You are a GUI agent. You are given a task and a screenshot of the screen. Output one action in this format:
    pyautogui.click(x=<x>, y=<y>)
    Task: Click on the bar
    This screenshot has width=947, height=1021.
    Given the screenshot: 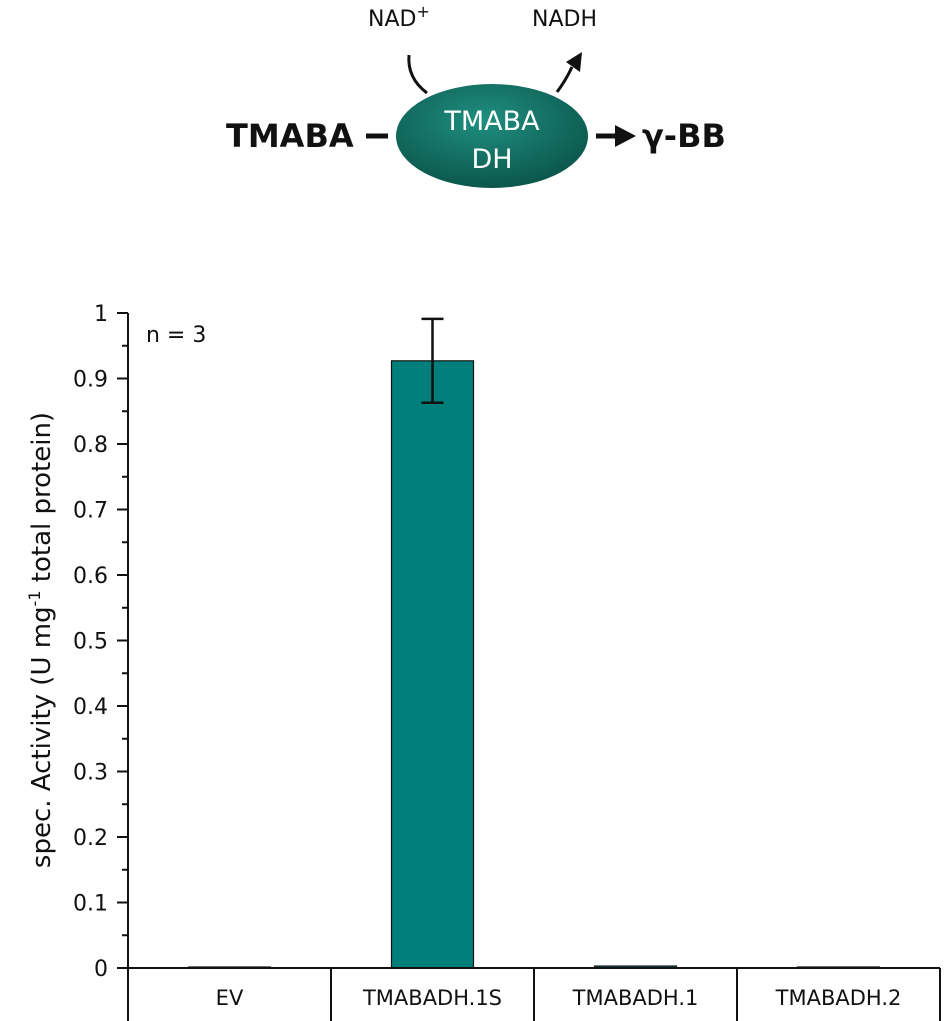 What is the action you would take?
    pyautogui.click(x=432, y=664)
    